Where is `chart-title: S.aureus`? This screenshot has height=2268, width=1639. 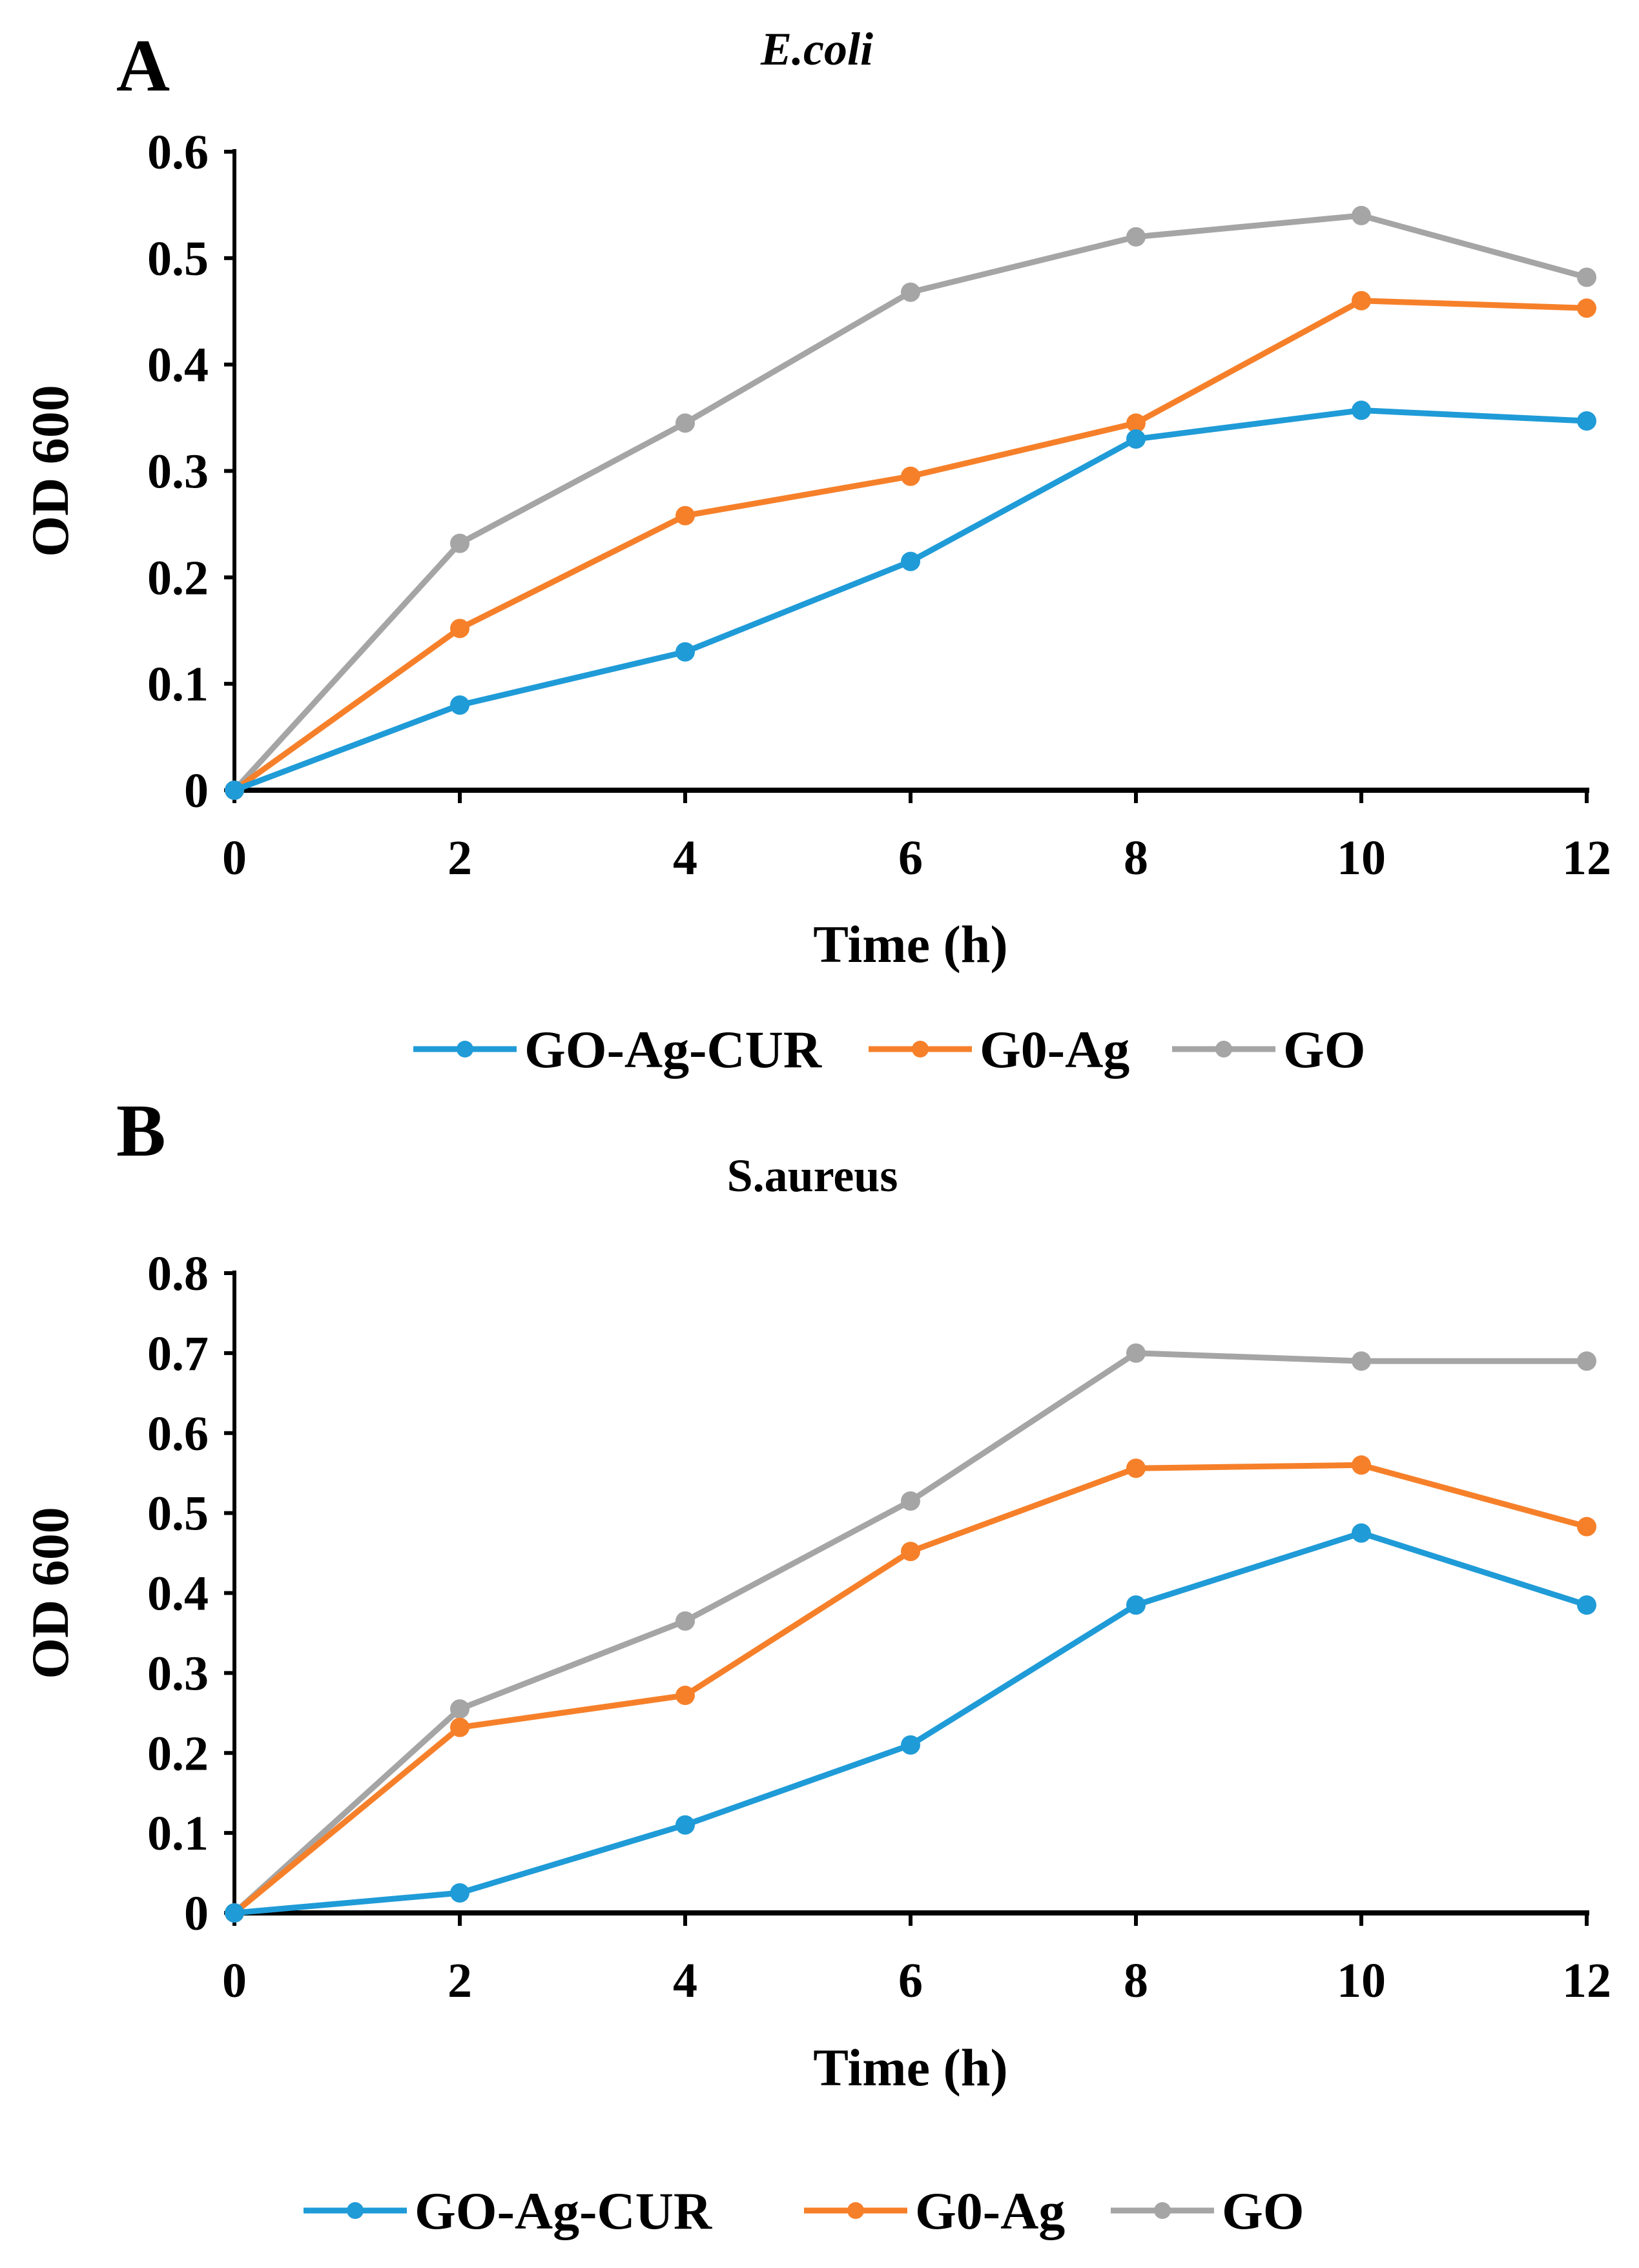
chart-title: S.aureus is located at coordinates (812, 1175).